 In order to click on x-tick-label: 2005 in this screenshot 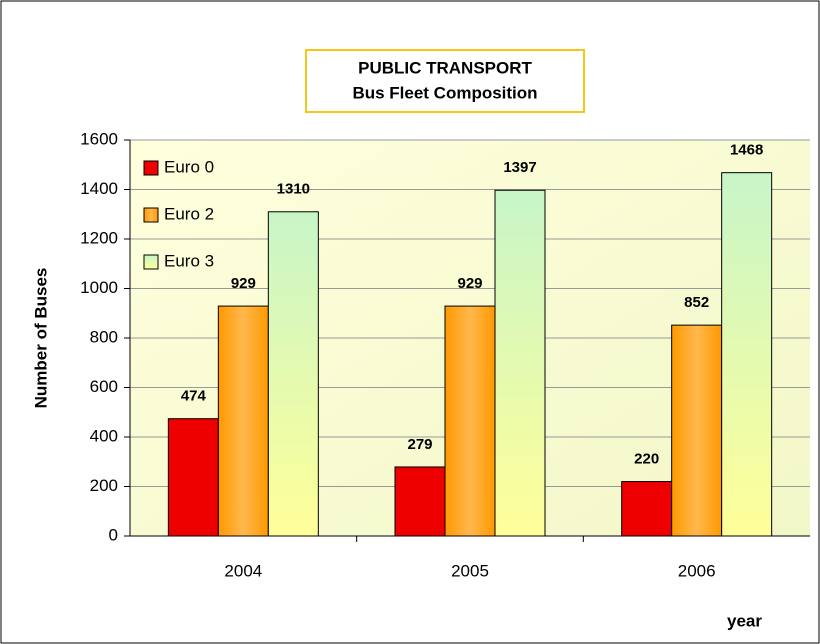, I will do `click(470, 570)`.